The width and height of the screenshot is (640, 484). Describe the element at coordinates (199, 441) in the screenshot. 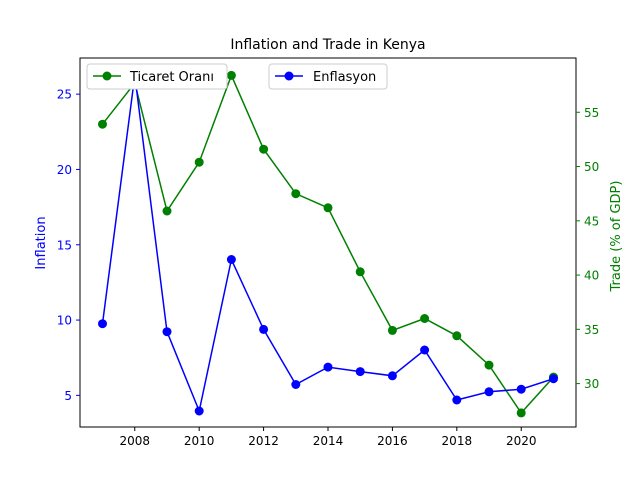

I see `x-tick-label: 2010` at that location.